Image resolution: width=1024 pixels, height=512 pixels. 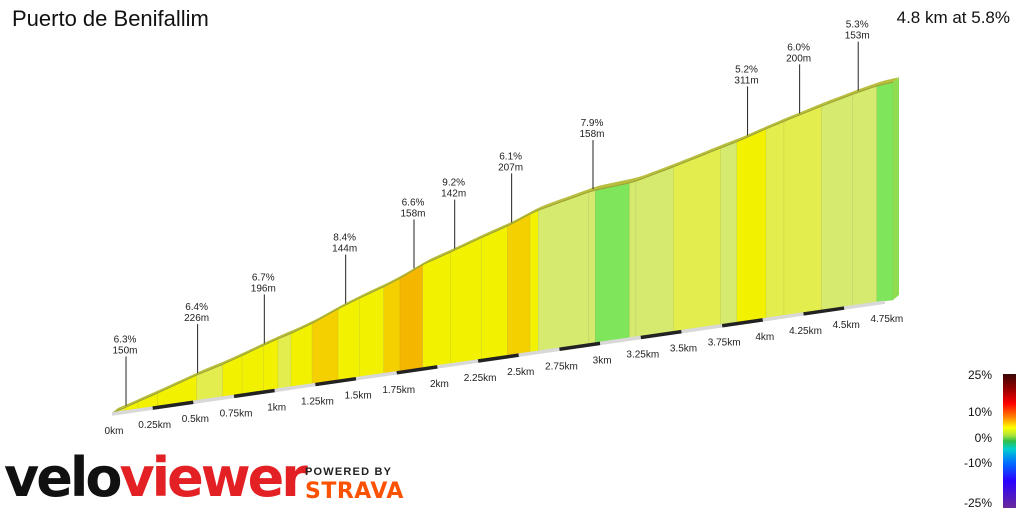 I want to click on gradient-color-scale, so click(x=1009, y=441).